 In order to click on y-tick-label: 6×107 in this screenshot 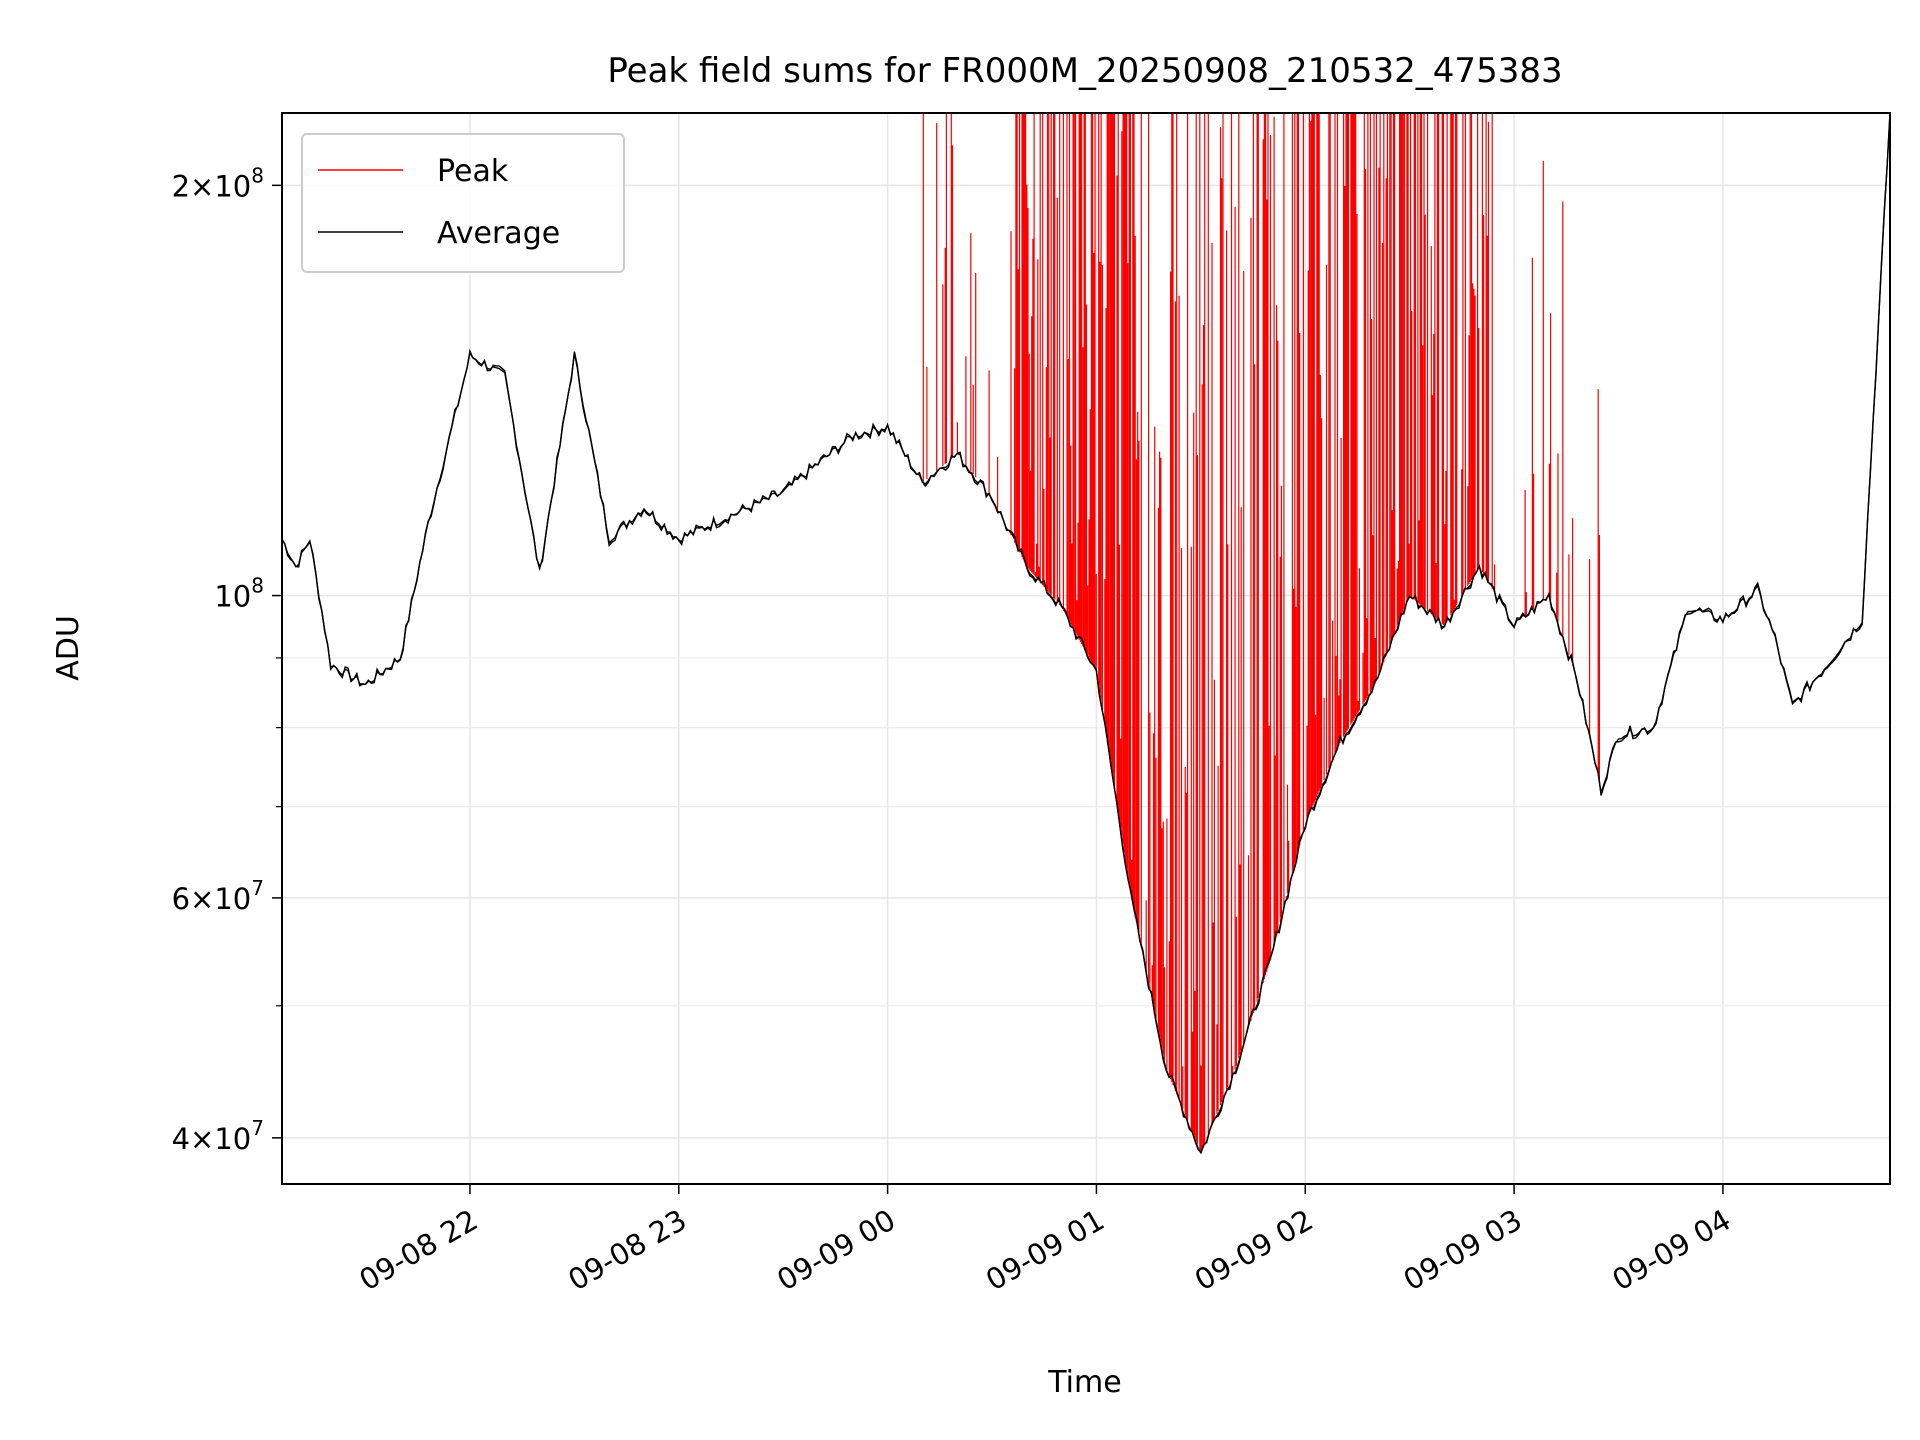, I will do `click(218, 896)`.